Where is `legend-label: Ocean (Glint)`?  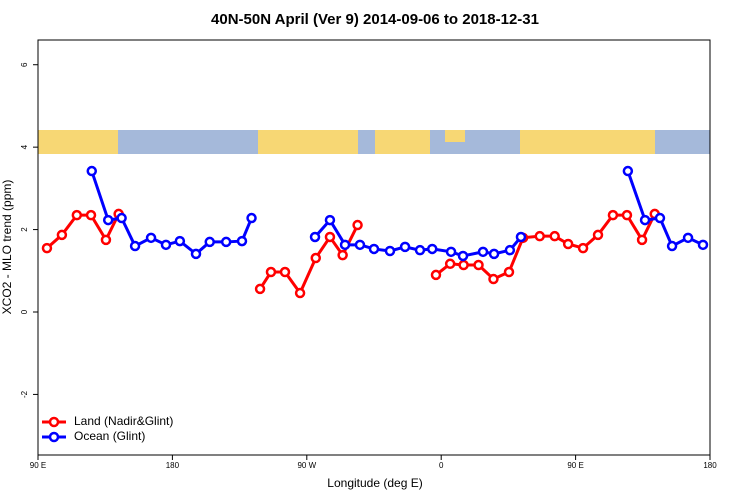
legend-label: Ocean (Glint) is located at coordinates (109, 436).